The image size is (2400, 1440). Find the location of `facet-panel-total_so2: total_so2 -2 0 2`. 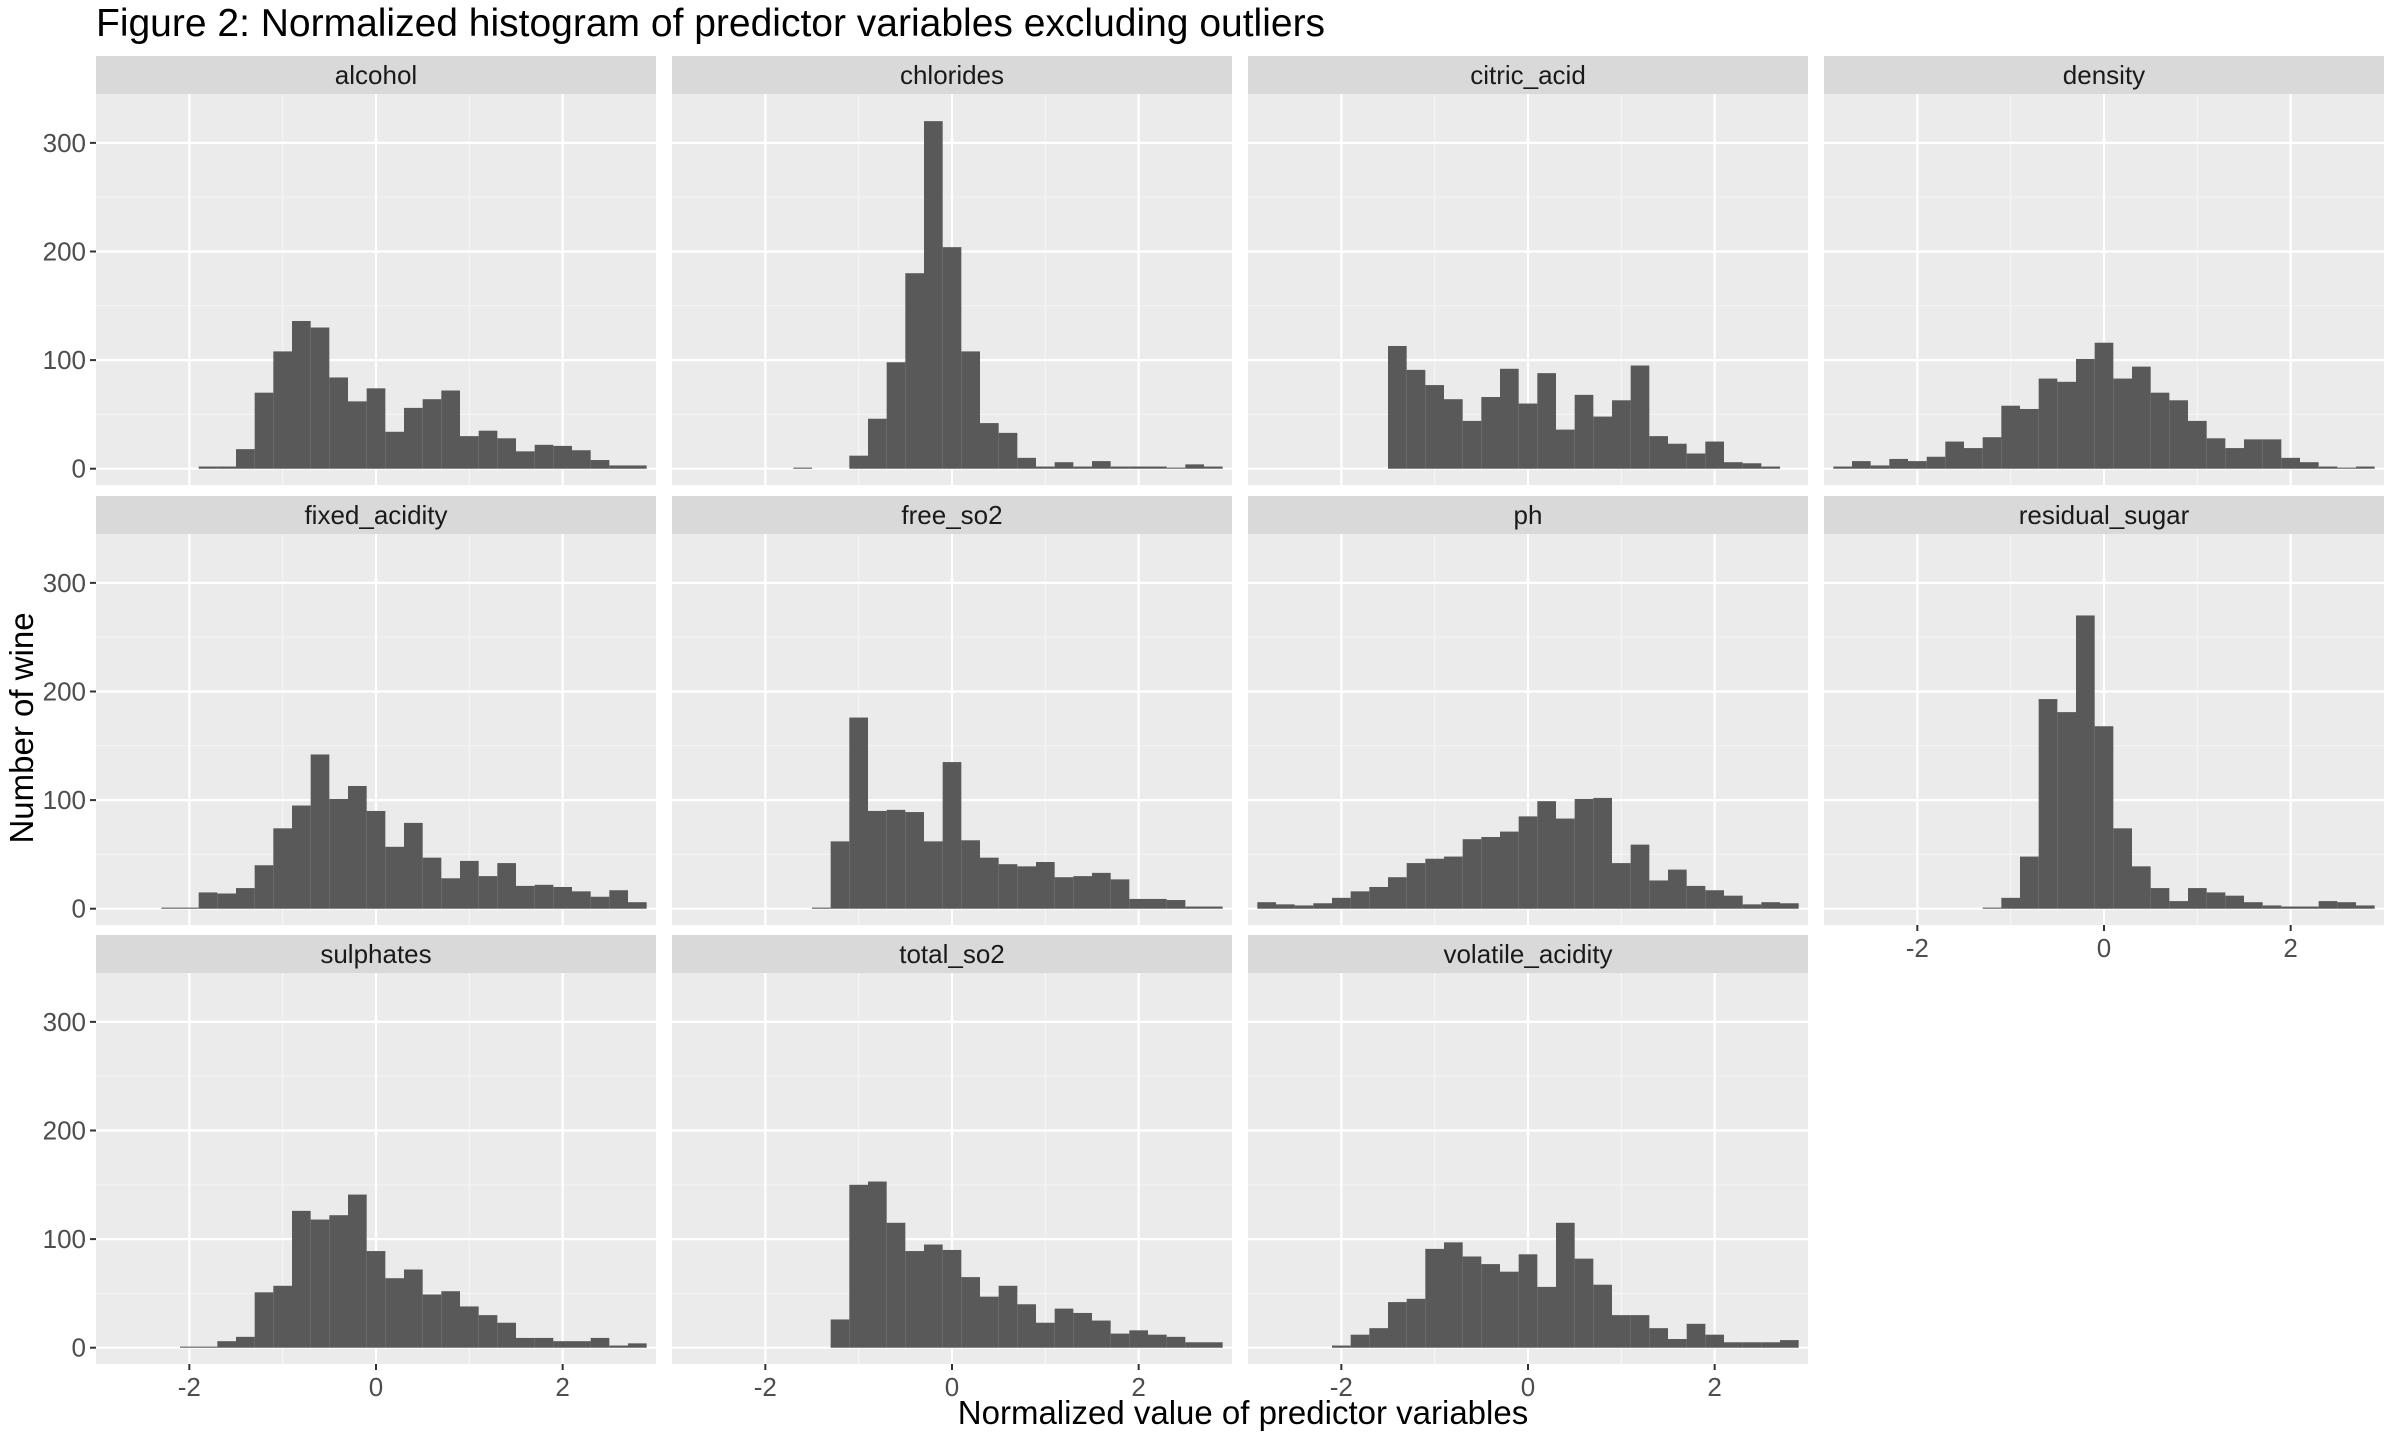

facet-panel-total_so2: total_so2 -2 0 2 is located at coordinates (952, 1168).